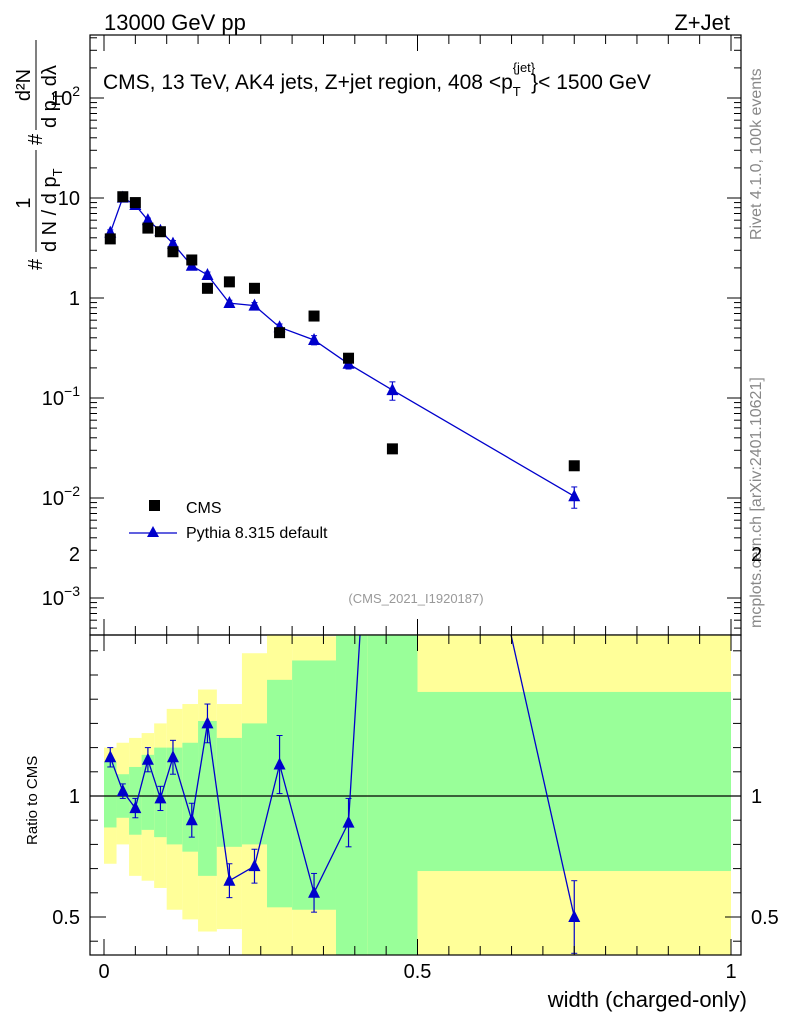  I want to click on y-tick-exponent: −3, so click(72, 591).